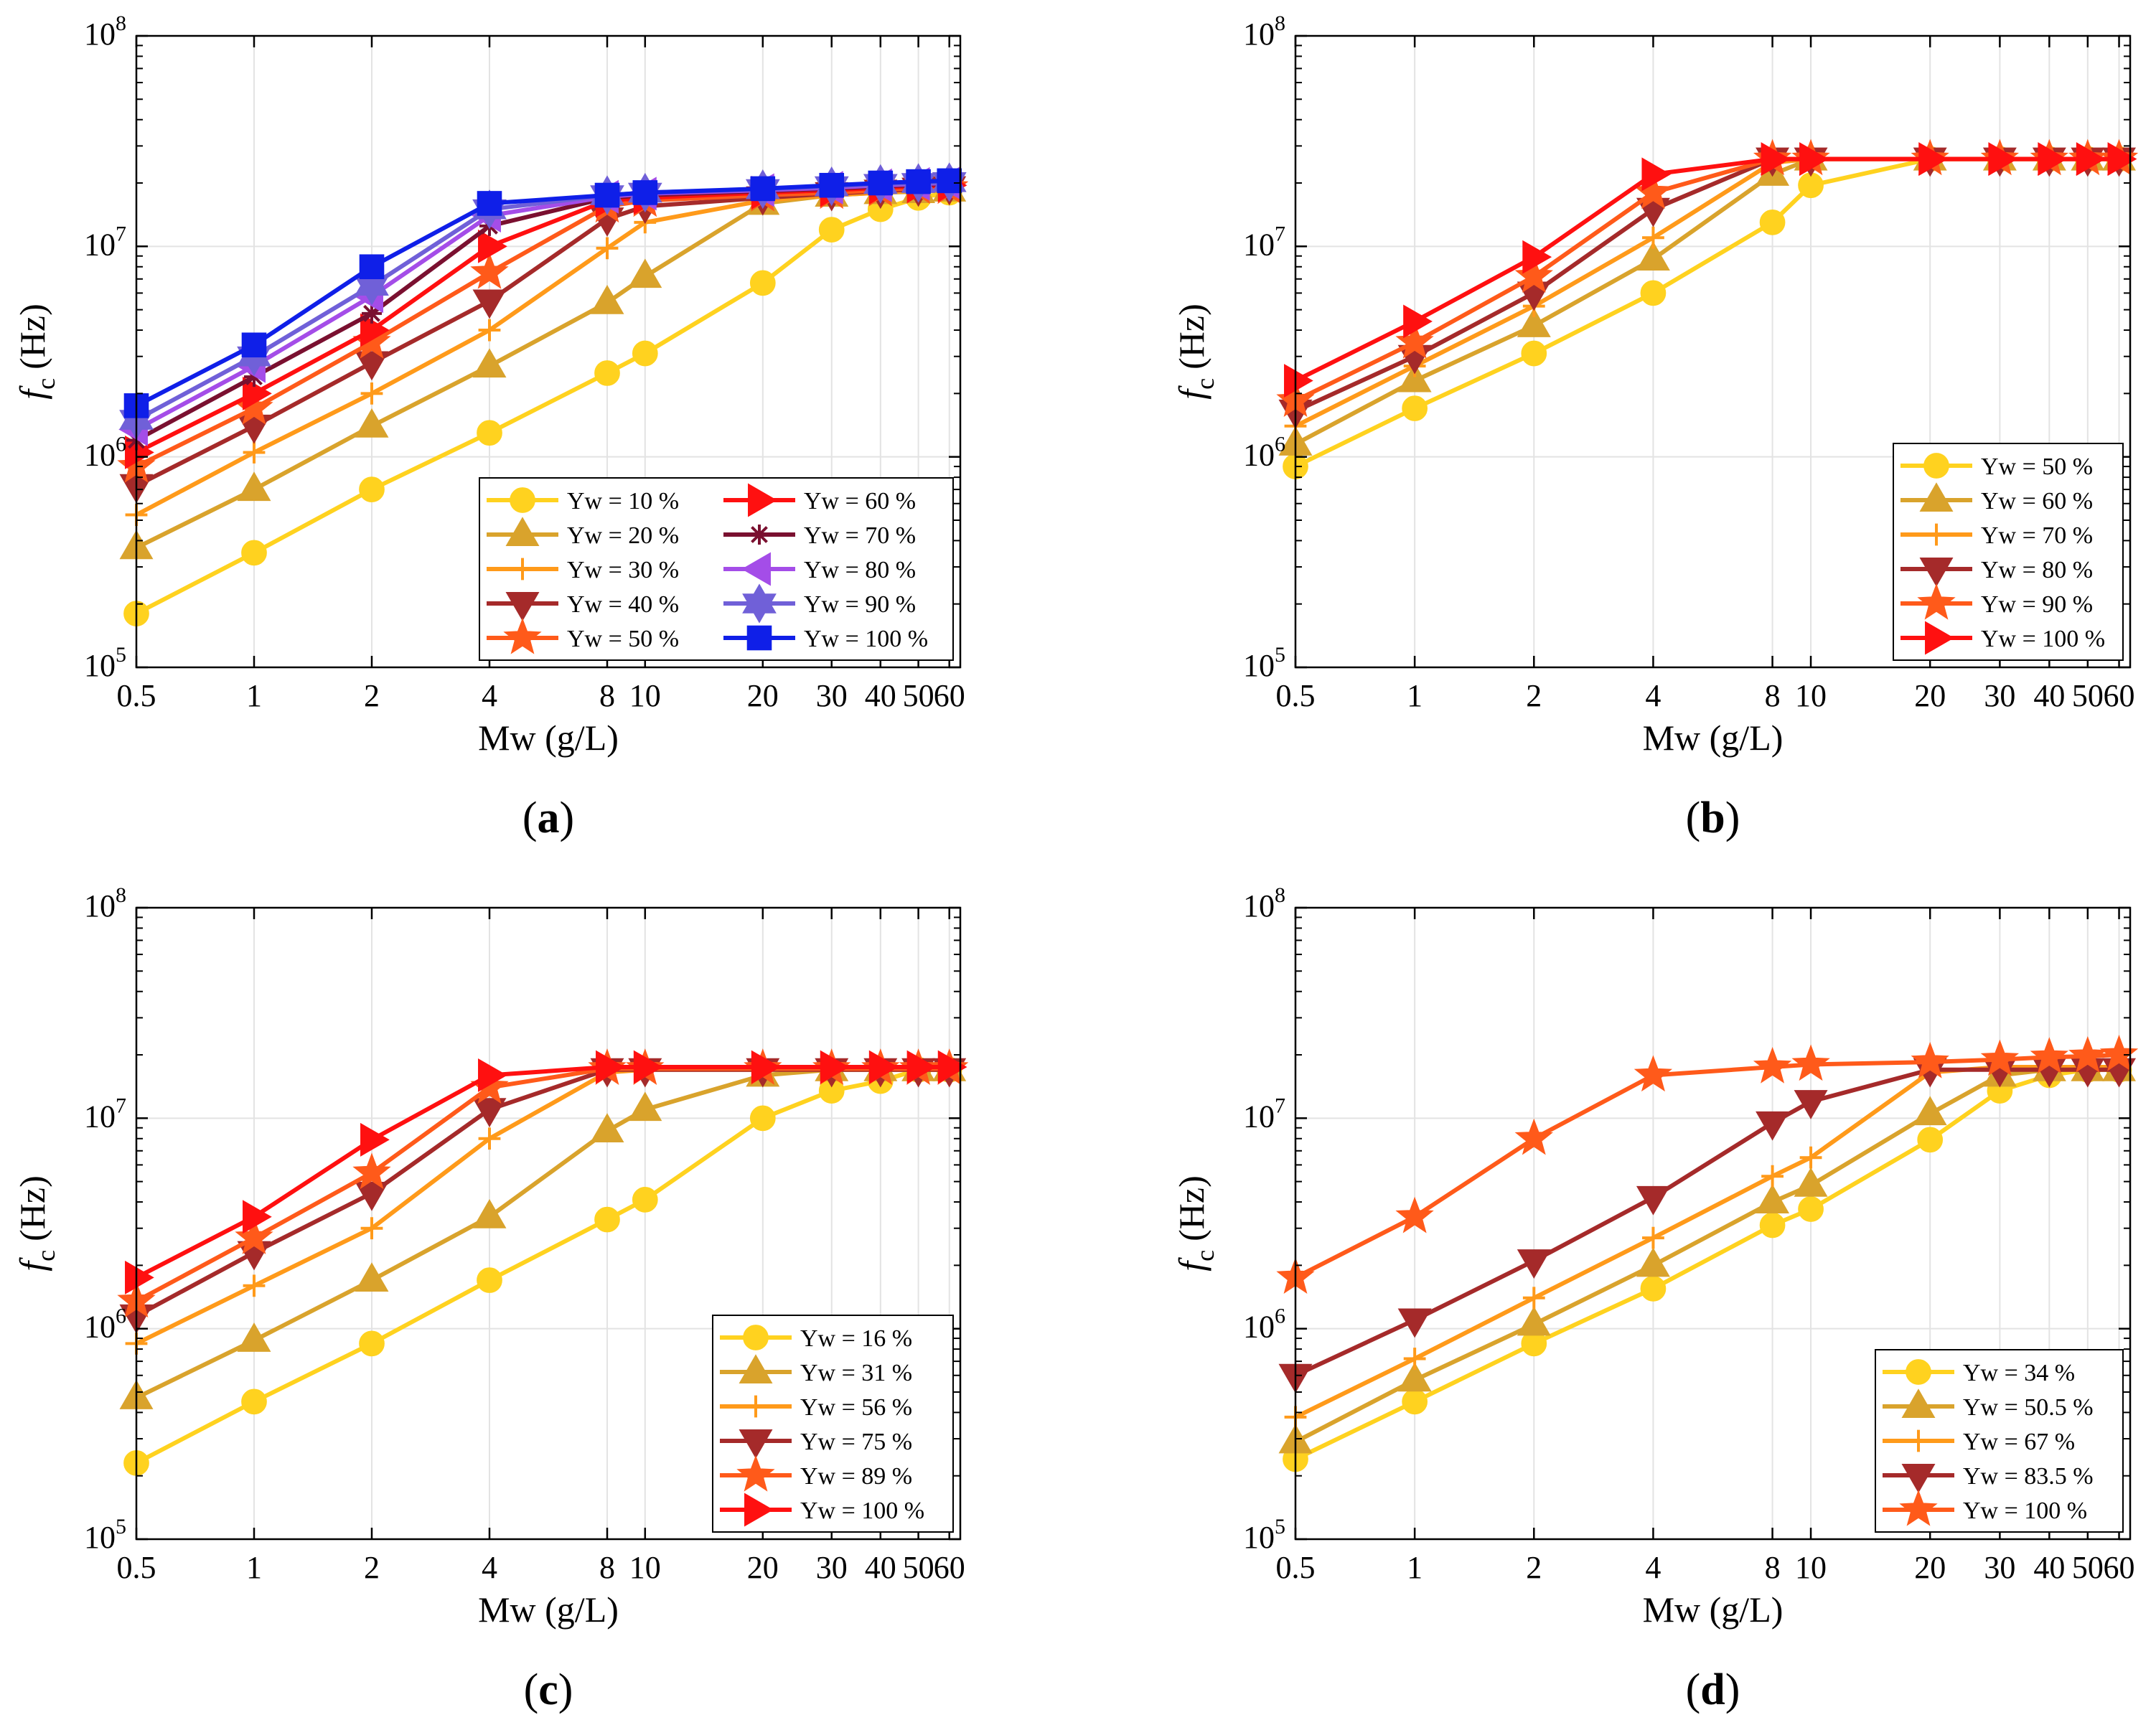 The width and height of the screenshot is (2156, 1720). I want to click on tick-label-y: 10⁸, so click(105, 31).